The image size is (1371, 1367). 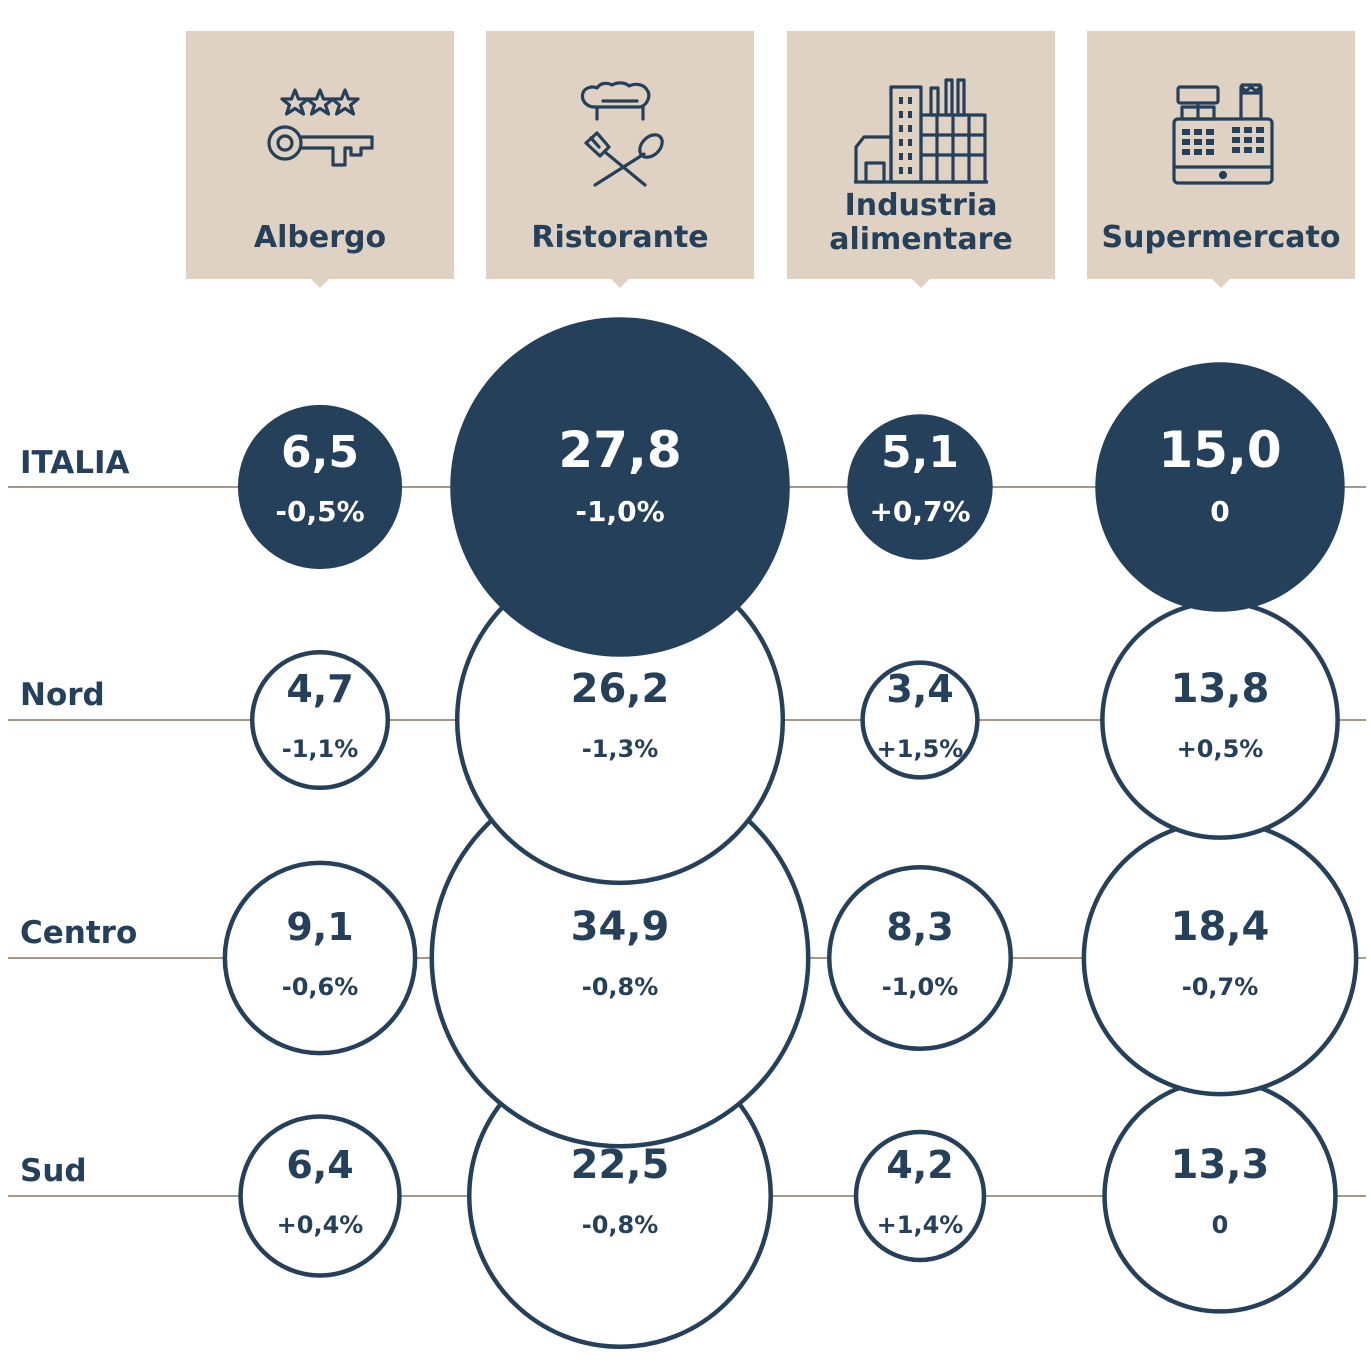 I want to click on bubble-change-label: -1,3%, so click(x=620, y=749).